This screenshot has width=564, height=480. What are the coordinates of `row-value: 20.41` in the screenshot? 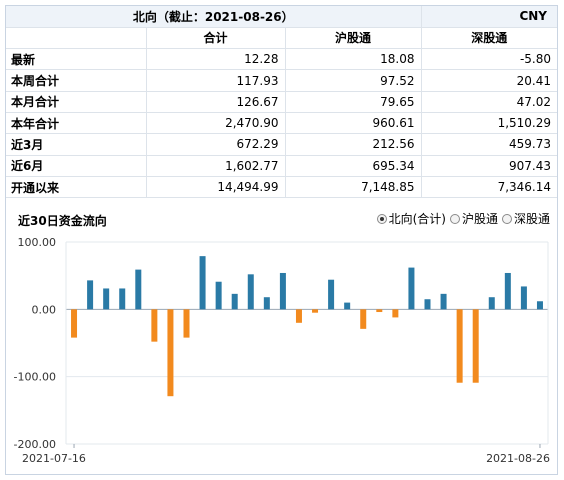 It's located at (489, 80).